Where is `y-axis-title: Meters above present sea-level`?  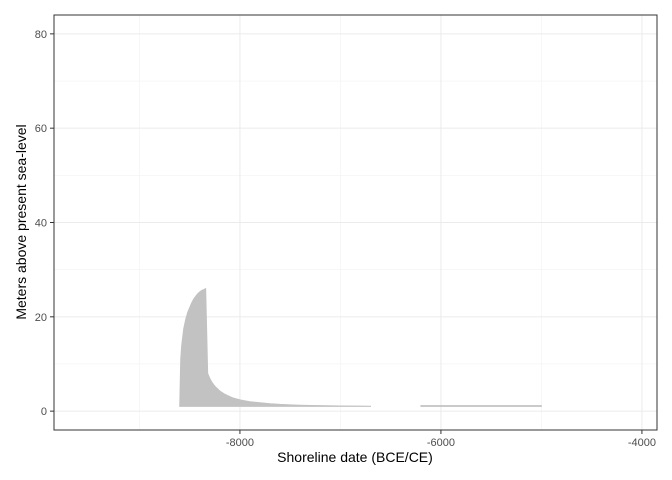 y-axis-title: Meters above present sea-level is located at coordinates (21, 221).